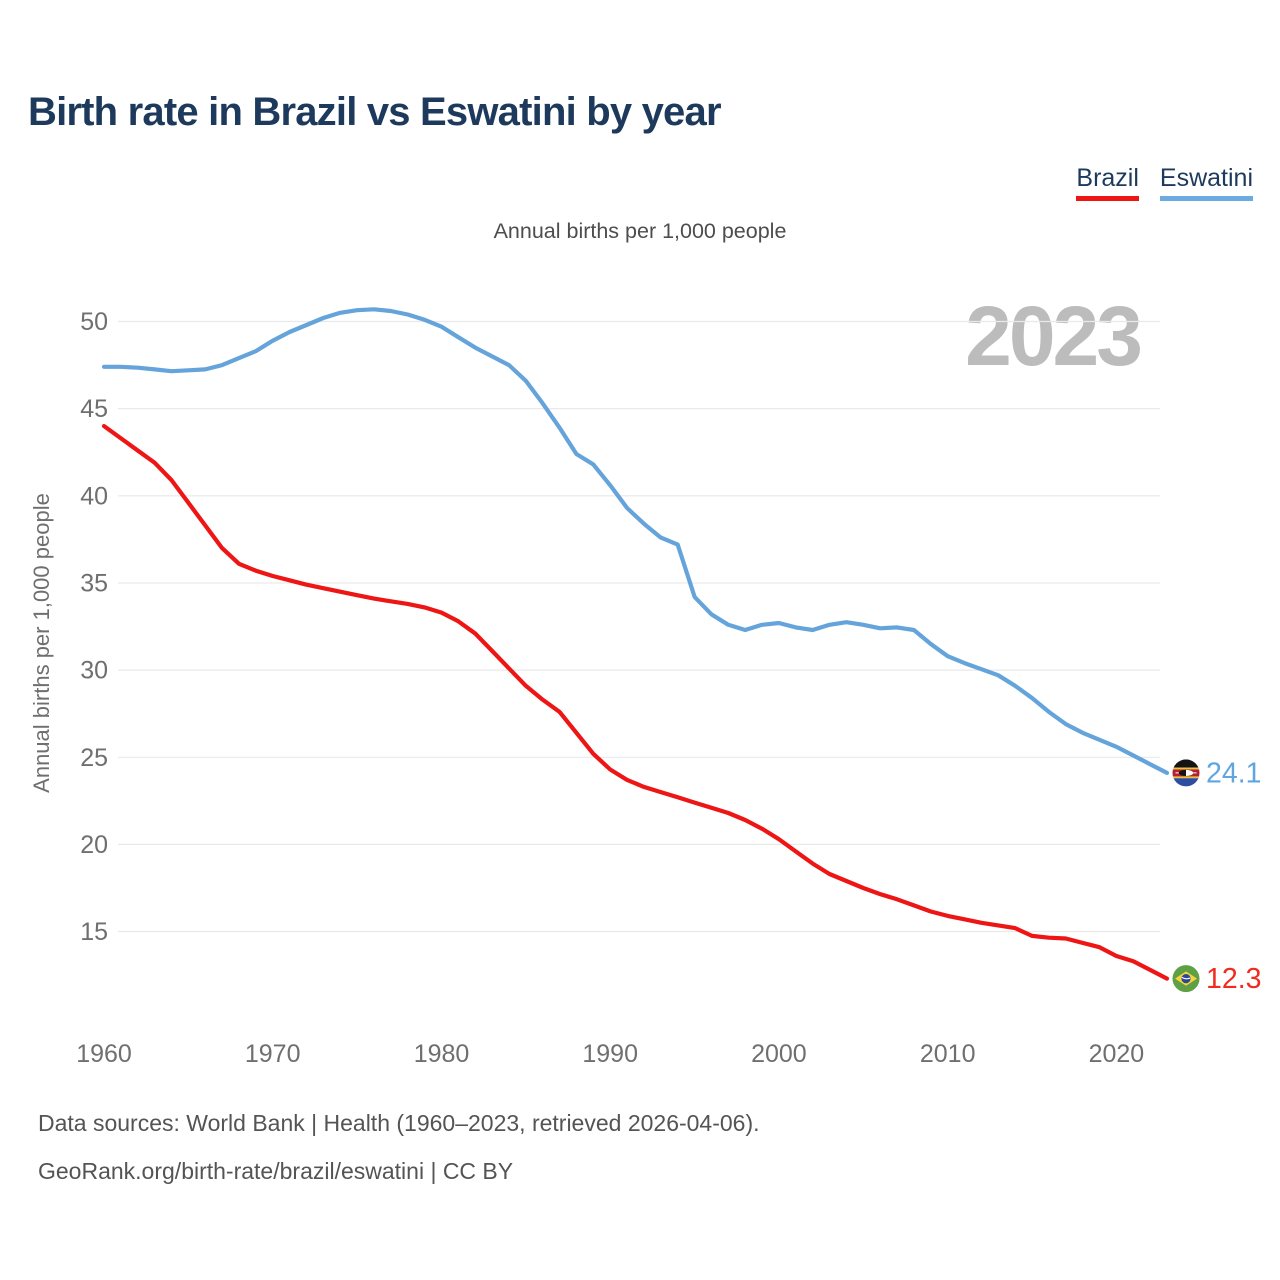 Image resolution: width=1280 pixels, height=1280 pixels. I want to click on x-tick-label: 2010, so click(948, 1054).